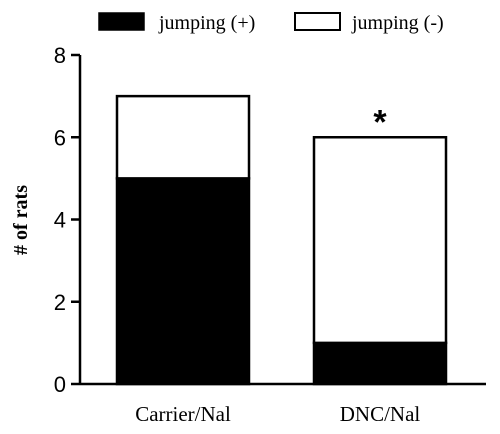 Image resolution: width=500 pixels, height=434 pixels. I want to click on significance-asterisk: *, so click(380, 122).